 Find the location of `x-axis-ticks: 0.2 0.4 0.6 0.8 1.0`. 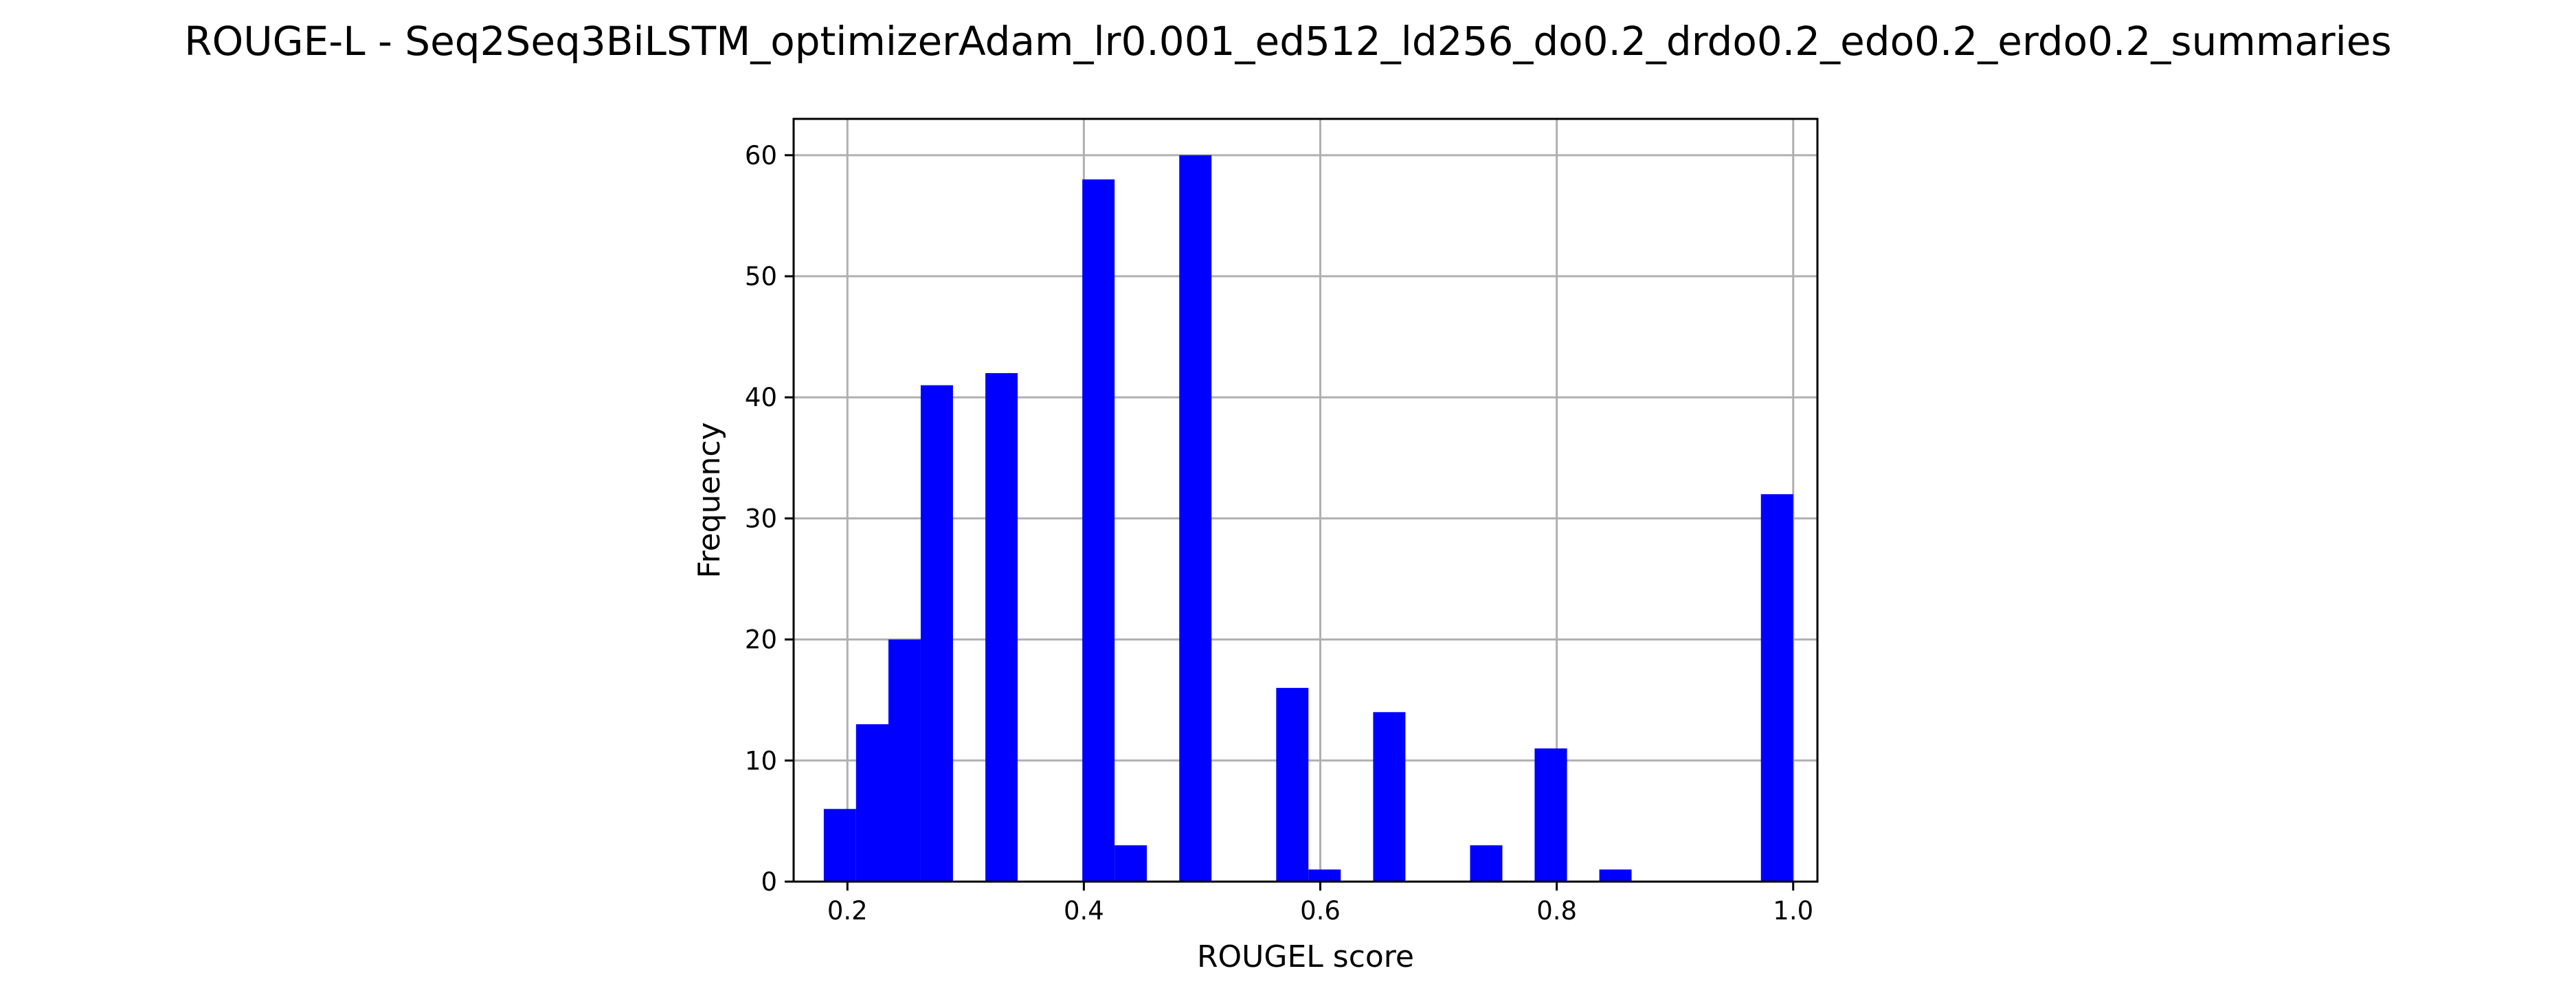

x-axis-ticks: 0.2 0.4 0.6 0.8 1.0 is located at coordinates (1320, 904).